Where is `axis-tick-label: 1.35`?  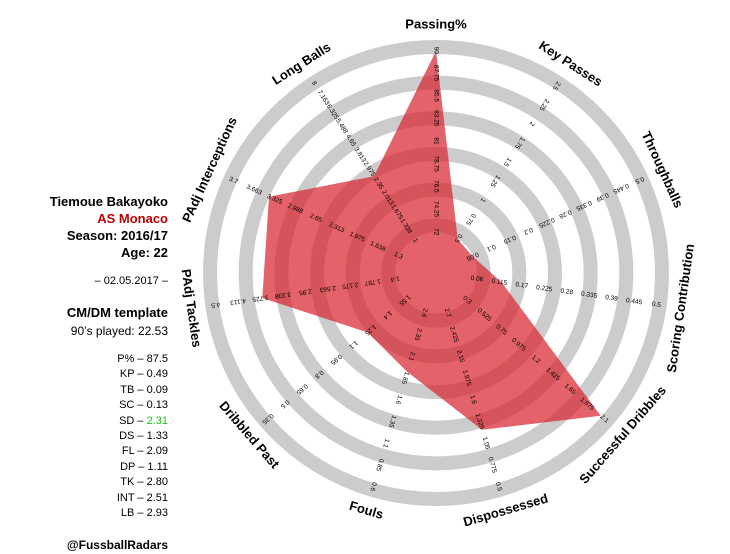
axis-tick-label: 1.35 is located at coordinates (392, 421).